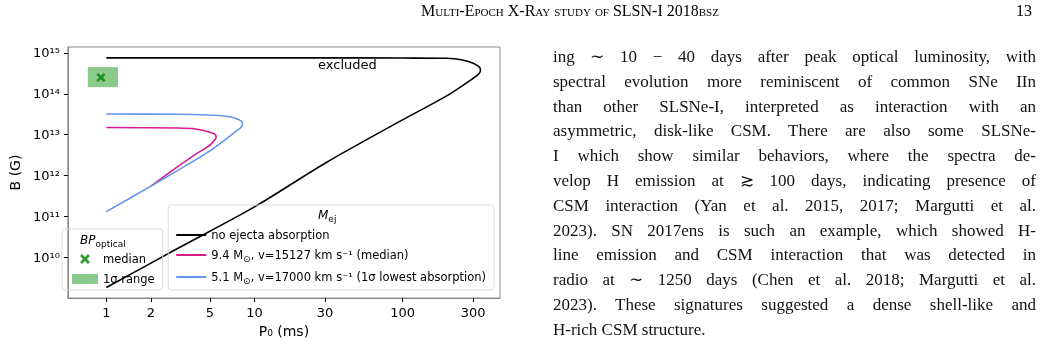  I want to click on annotation: excluded, so click(347, 64).